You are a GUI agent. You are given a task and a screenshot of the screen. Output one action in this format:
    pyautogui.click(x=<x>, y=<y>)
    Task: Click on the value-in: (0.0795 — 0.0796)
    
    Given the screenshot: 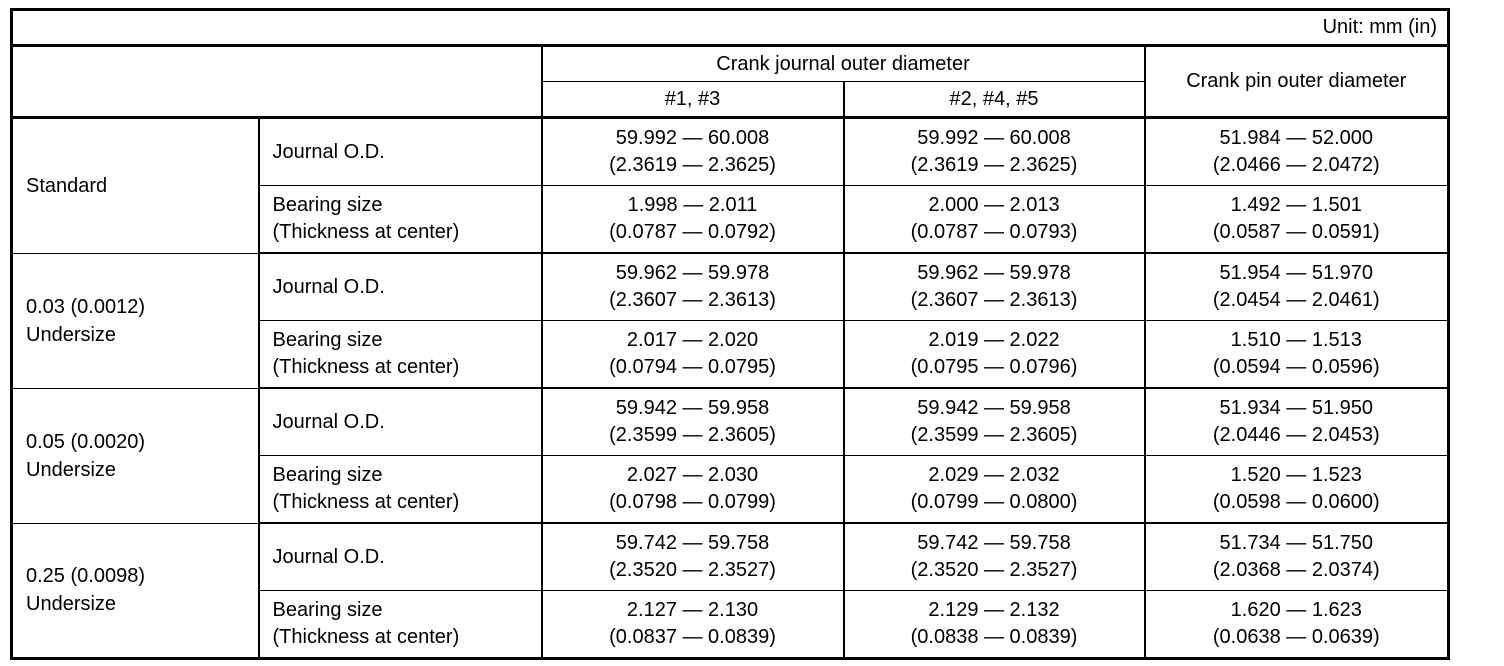 What is the action you would take?
    pyautogui.click(x=994, y=367)
    